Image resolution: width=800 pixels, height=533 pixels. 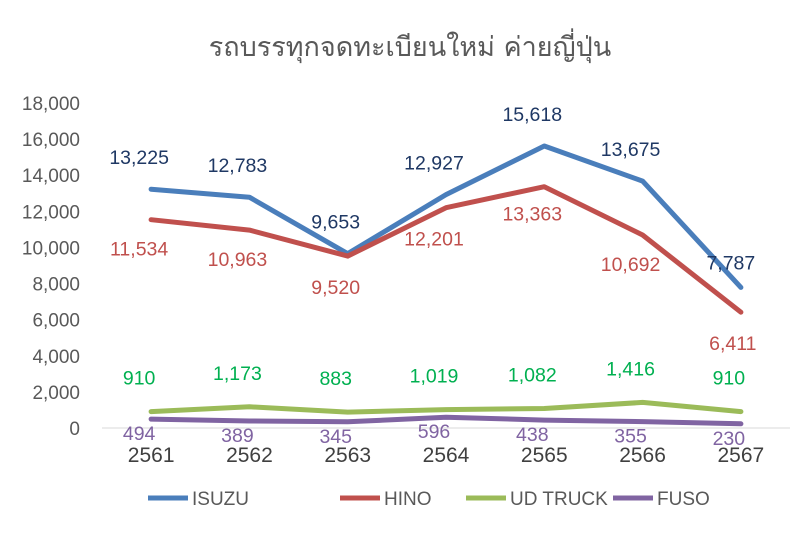 What do you see at coordinates (631, 265) in the screenshot?
I see `data-label: 10,692` at bounding box center [631, 265].